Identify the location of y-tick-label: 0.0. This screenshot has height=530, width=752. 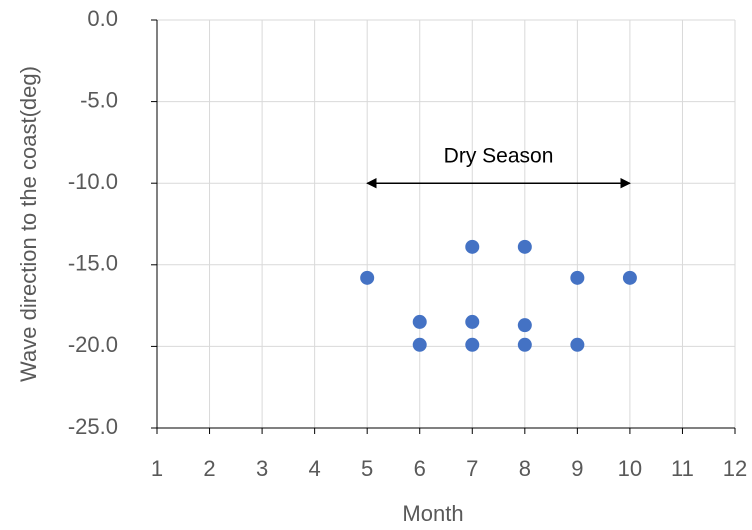
(102, 18).